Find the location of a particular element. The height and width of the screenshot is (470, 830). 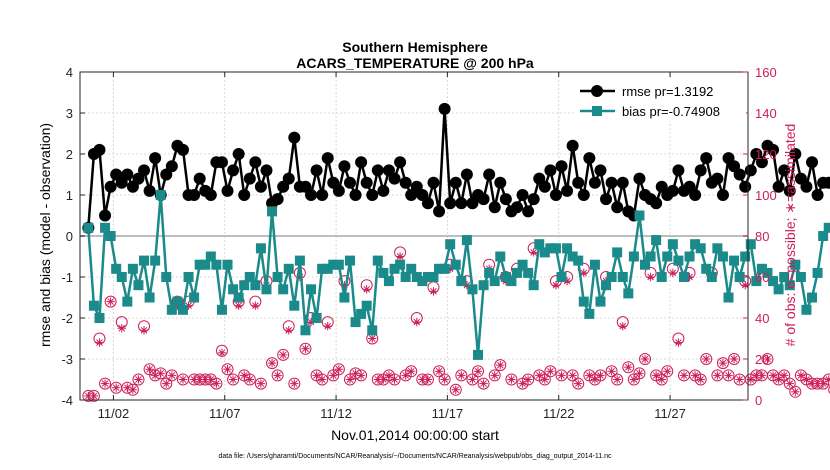

legend: rmse pr=1.3192 bias pr=-0.74908 is located at coordinates (660, 100).